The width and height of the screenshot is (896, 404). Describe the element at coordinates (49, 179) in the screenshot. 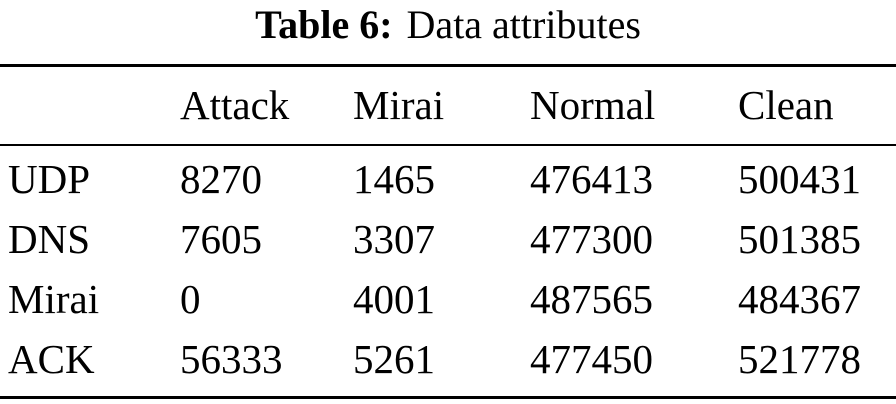

I see `row-label: UDP` at that location.